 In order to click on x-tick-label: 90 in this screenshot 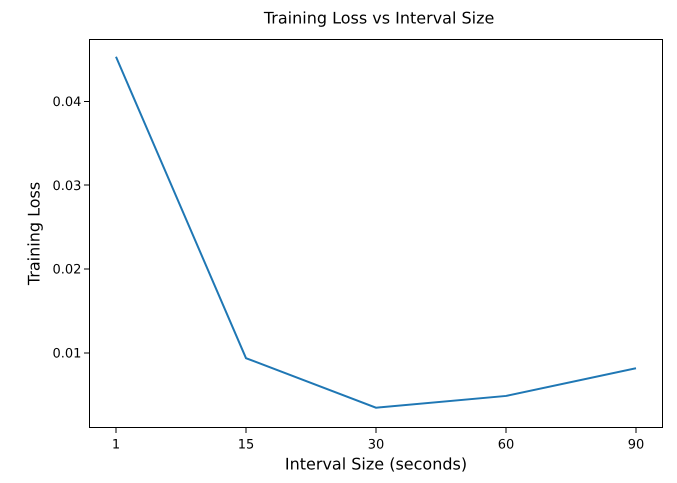, I will do `click(636, 445)`.